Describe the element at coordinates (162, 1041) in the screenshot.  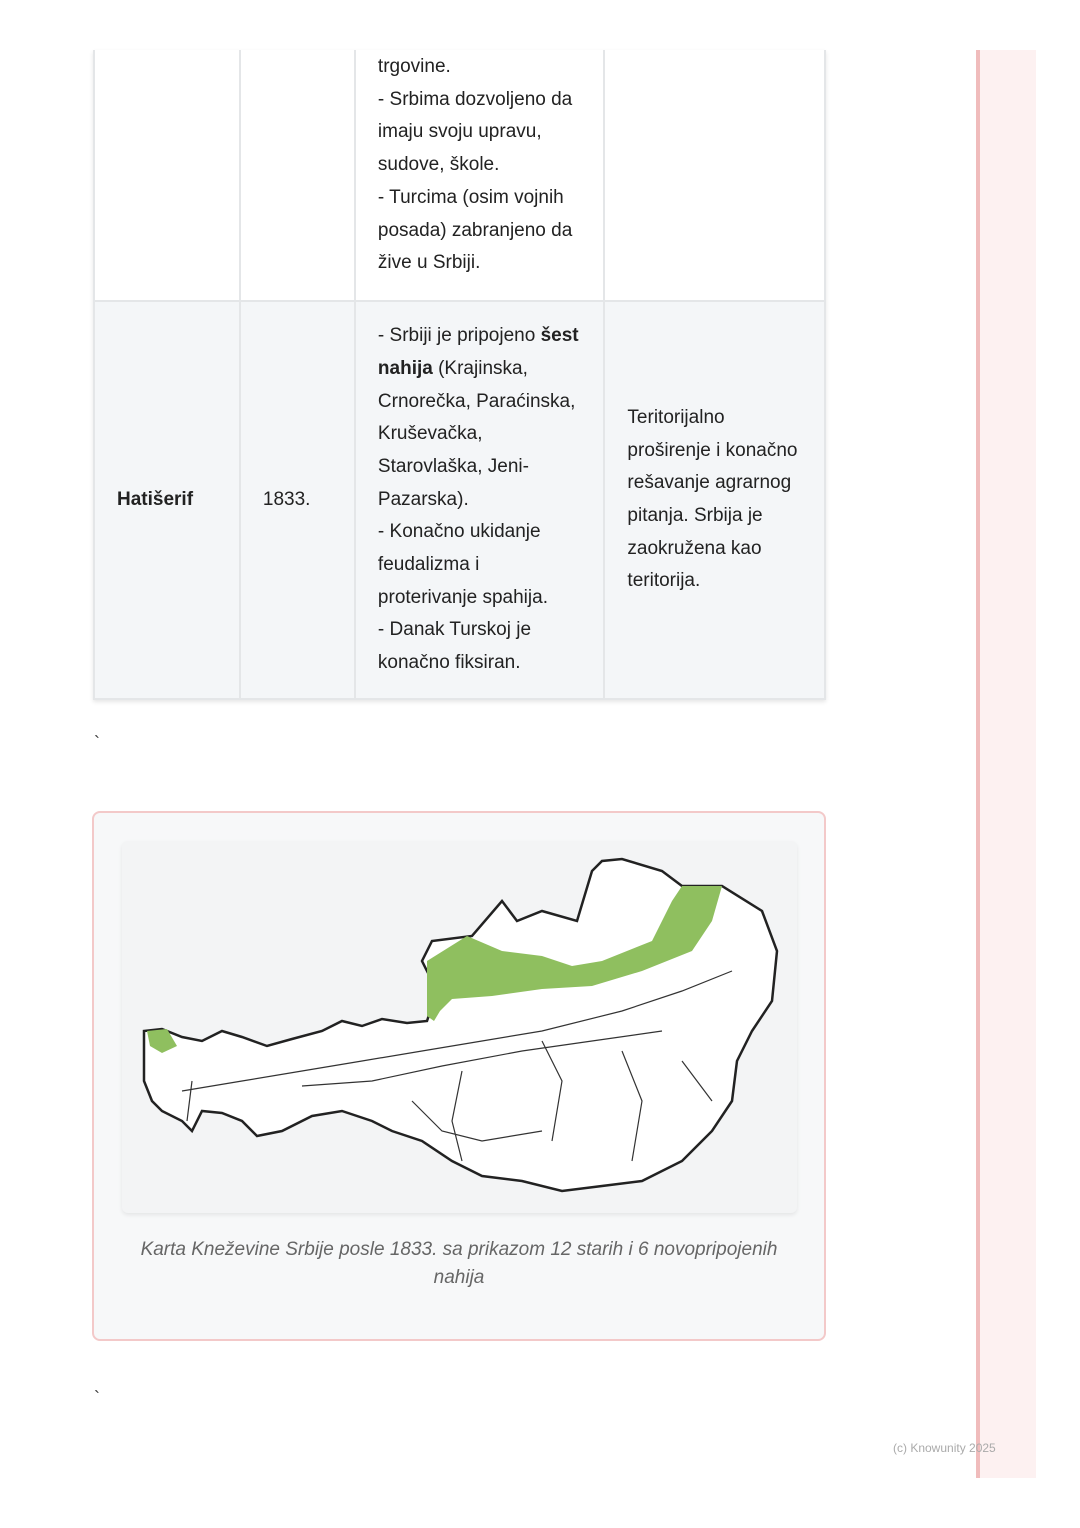
I see `highlight-region-west` at that location.